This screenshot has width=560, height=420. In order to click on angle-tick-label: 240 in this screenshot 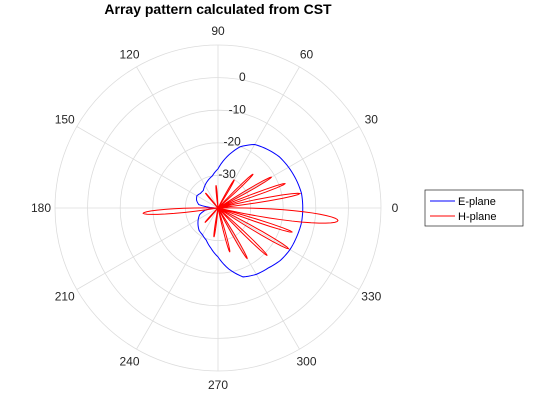, I will do `click(129, 361)`.